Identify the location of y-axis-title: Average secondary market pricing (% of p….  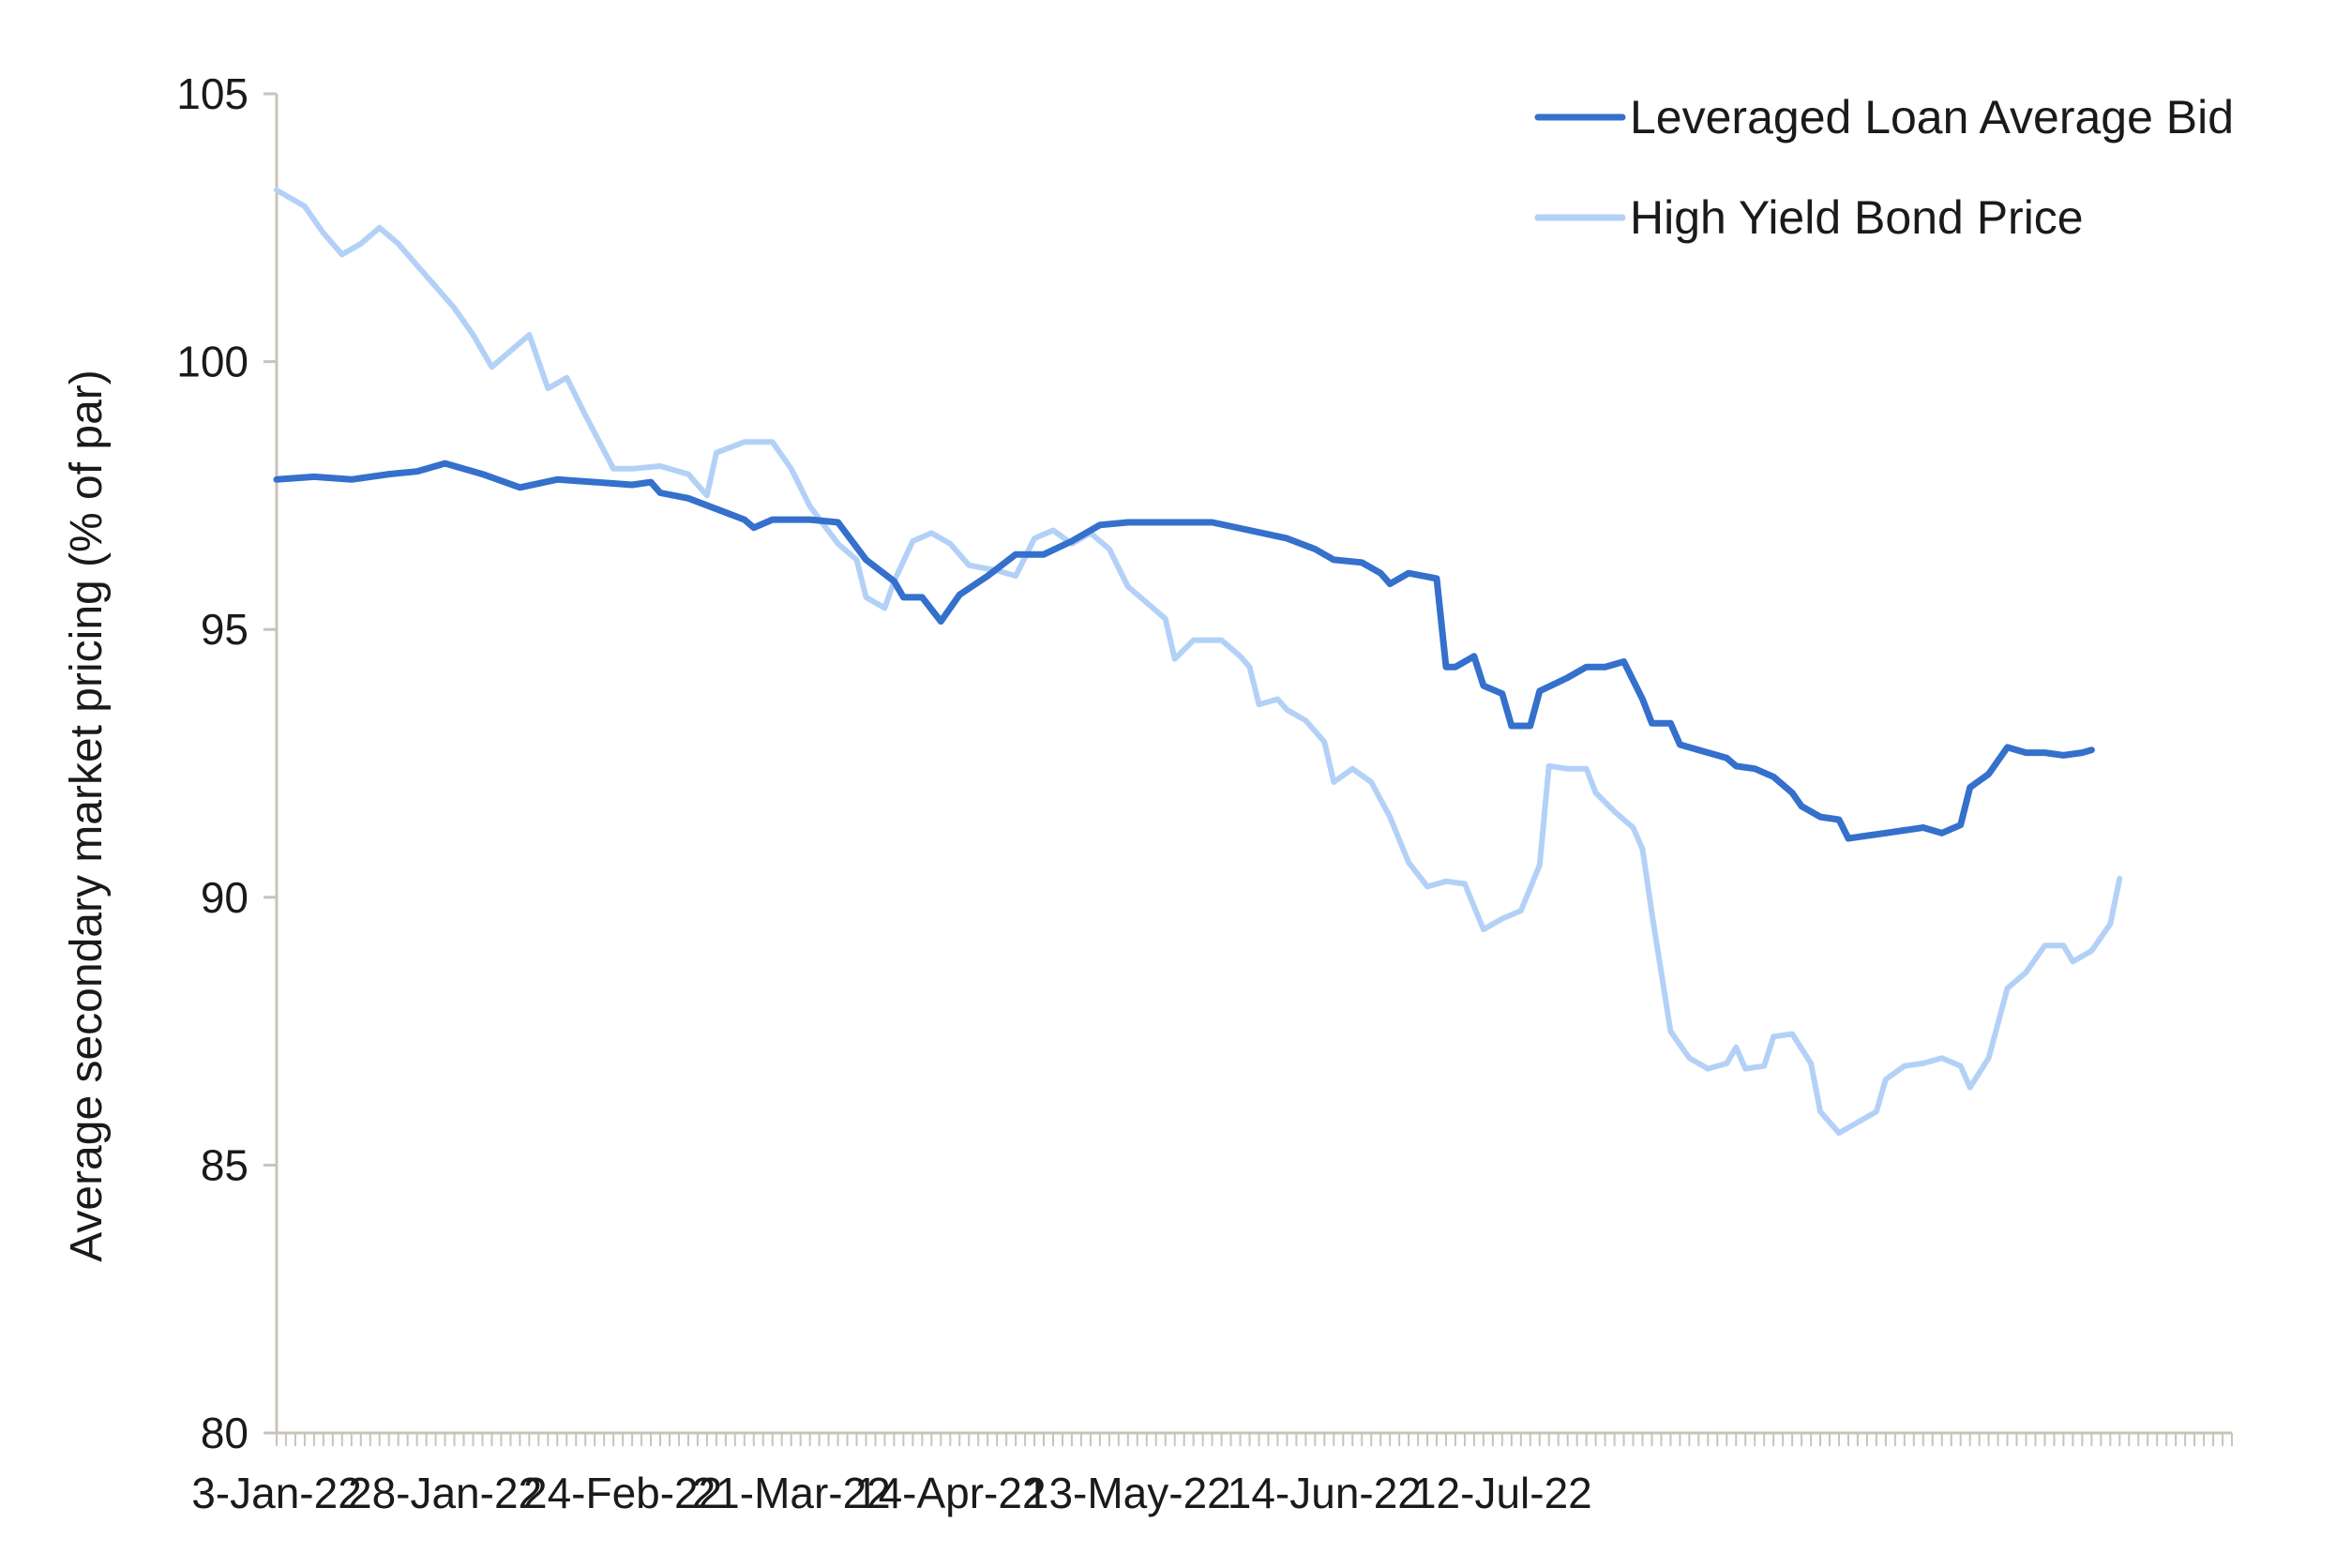
(87, 816).